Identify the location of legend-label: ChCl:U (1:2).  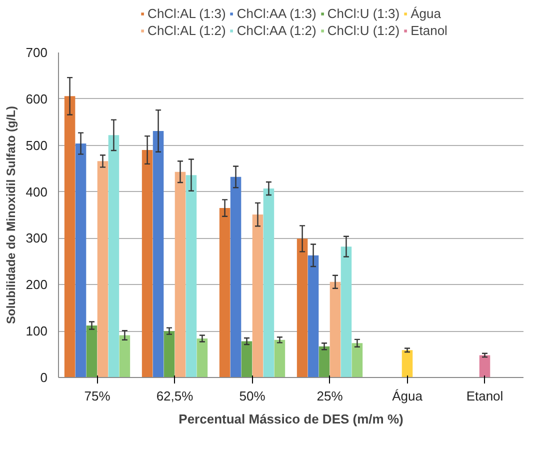
(363, 30).